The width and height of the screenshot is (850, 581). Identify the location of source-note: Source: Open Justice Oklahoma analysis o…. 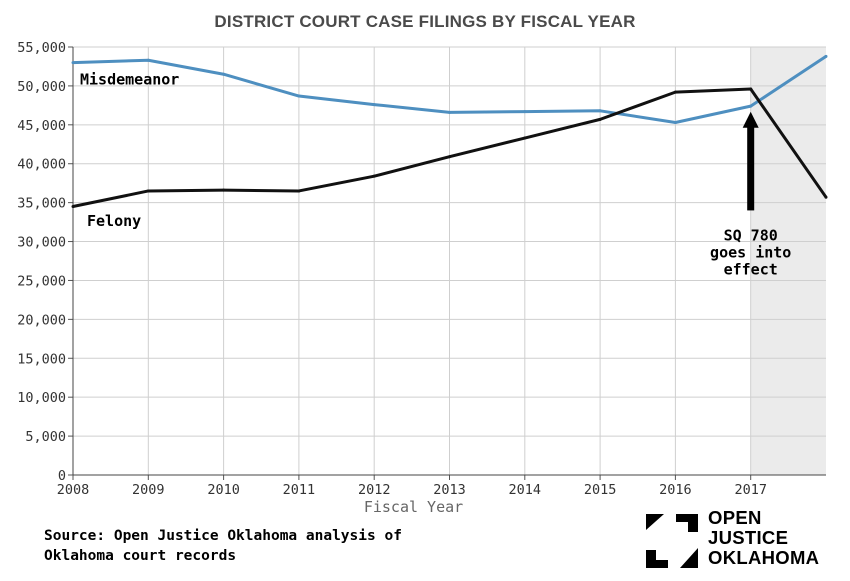
(223, 546).